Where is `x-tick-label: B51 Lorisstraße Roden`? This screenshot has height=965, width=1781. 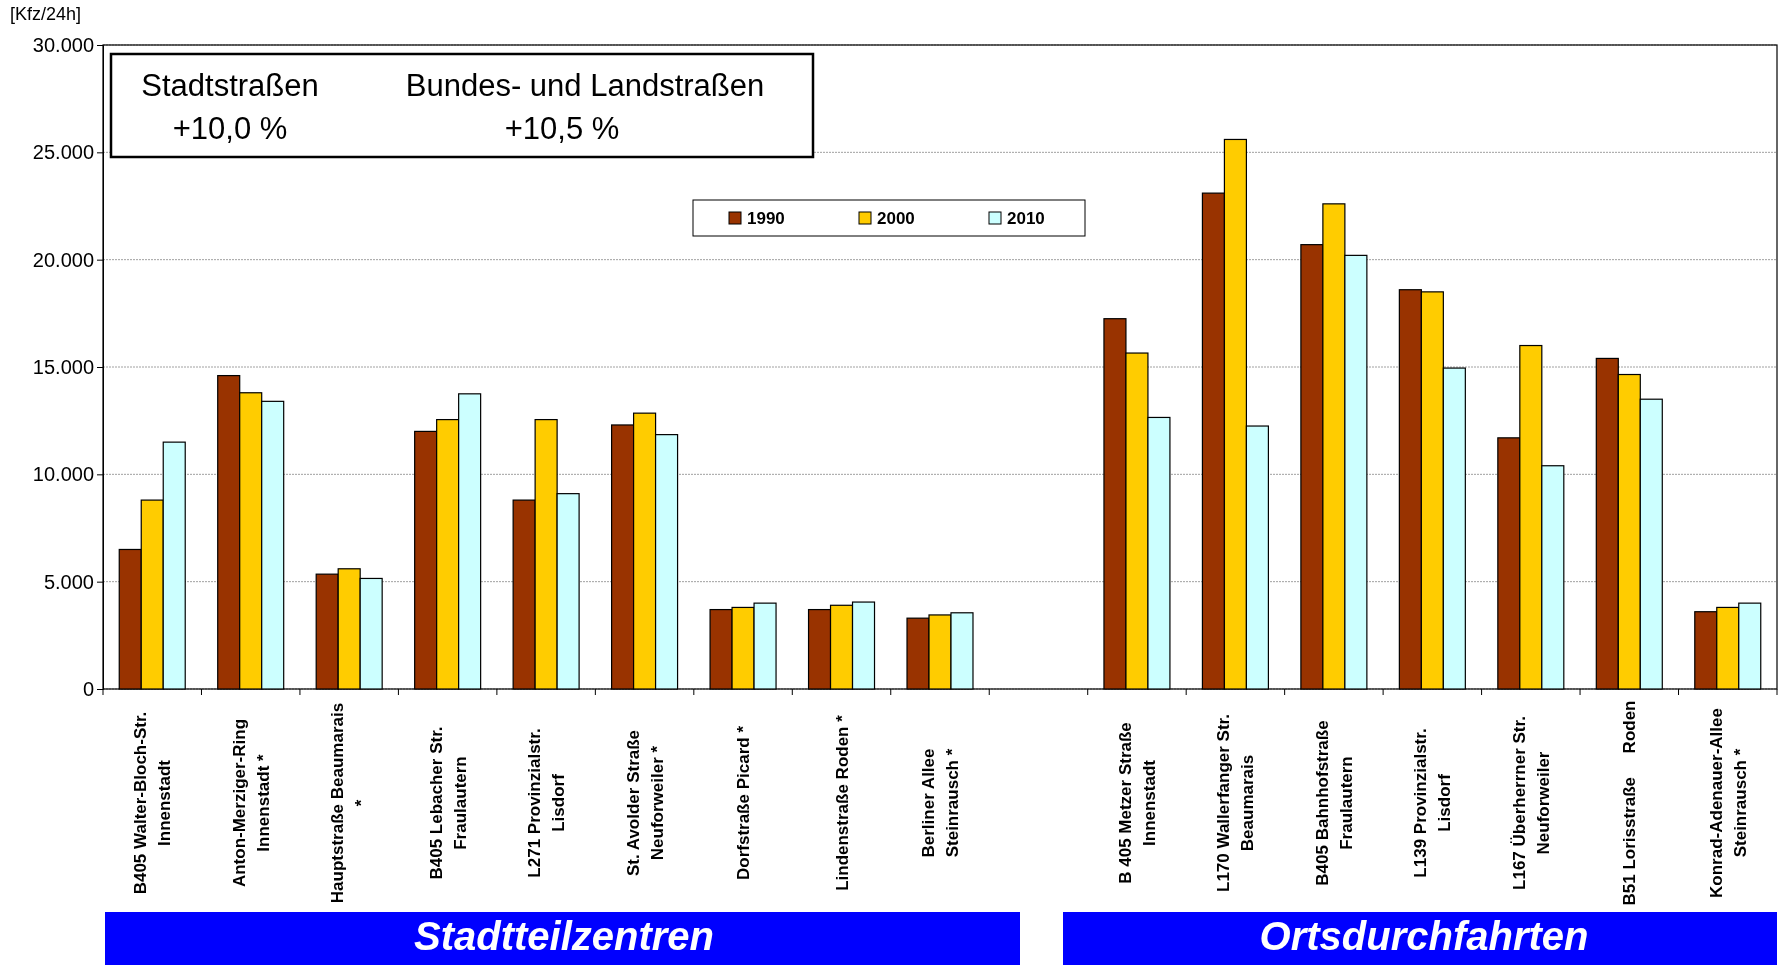 x-tick-label: B51 Lorisstraße Roden is located at coordinates (1630, 803).